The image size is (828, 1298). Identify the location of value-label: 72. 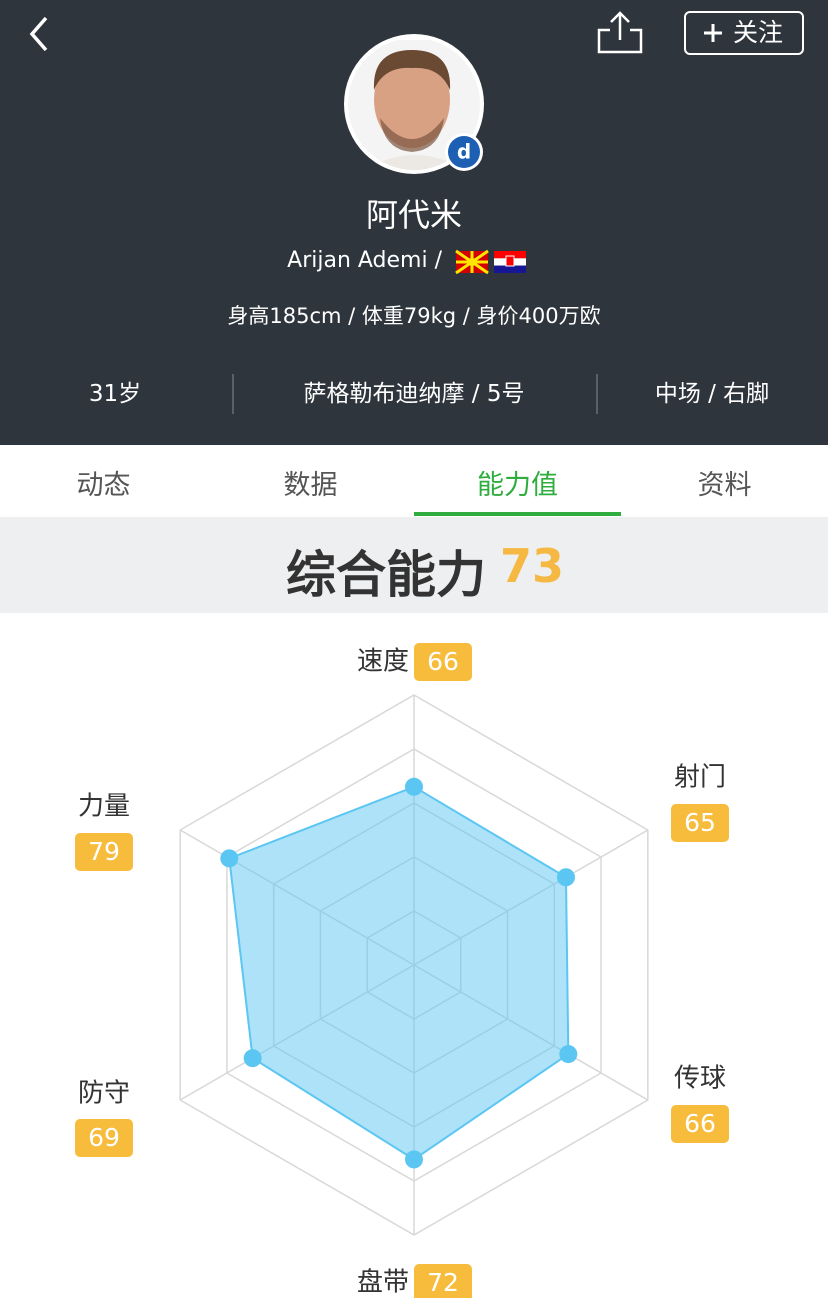
(443, 1282).